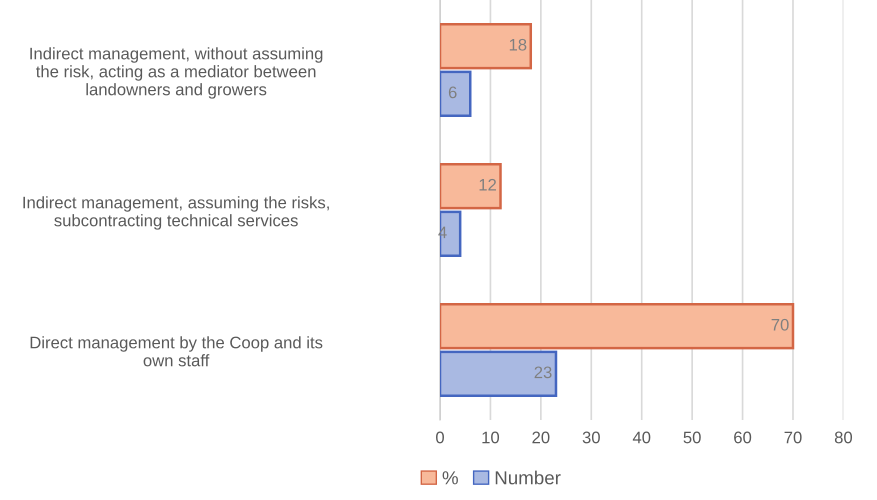 Image resolution: width=877 pixels, height=500 pixels. I want to click on x-tick-label: 60, so click(743, 438).